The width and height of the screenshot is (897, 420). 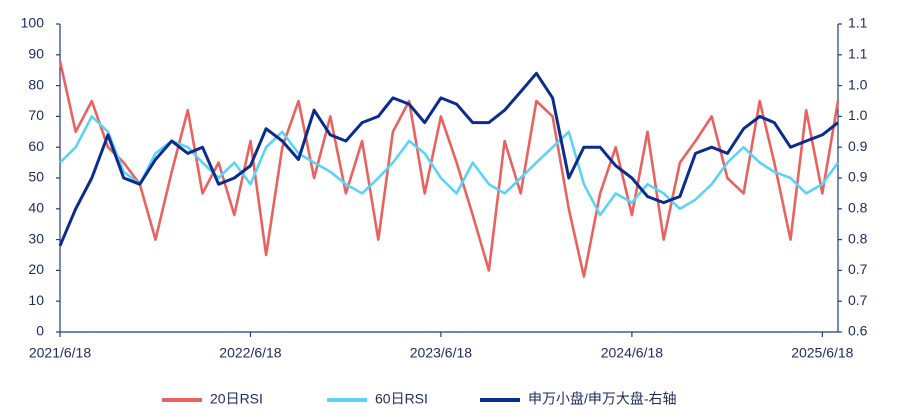 What do you see at coordinates (236, 399) in the screenshot?
I see `legend-label: 20日RSI` at bounding box center [236, 399].